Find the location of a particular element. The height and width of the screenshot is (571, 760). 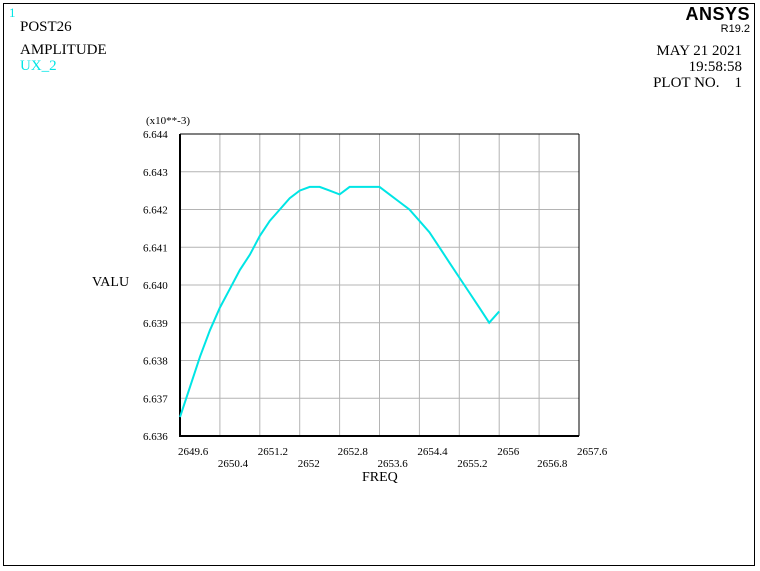

plot-time: 19:58:58 is located at coordinates (715, 67).